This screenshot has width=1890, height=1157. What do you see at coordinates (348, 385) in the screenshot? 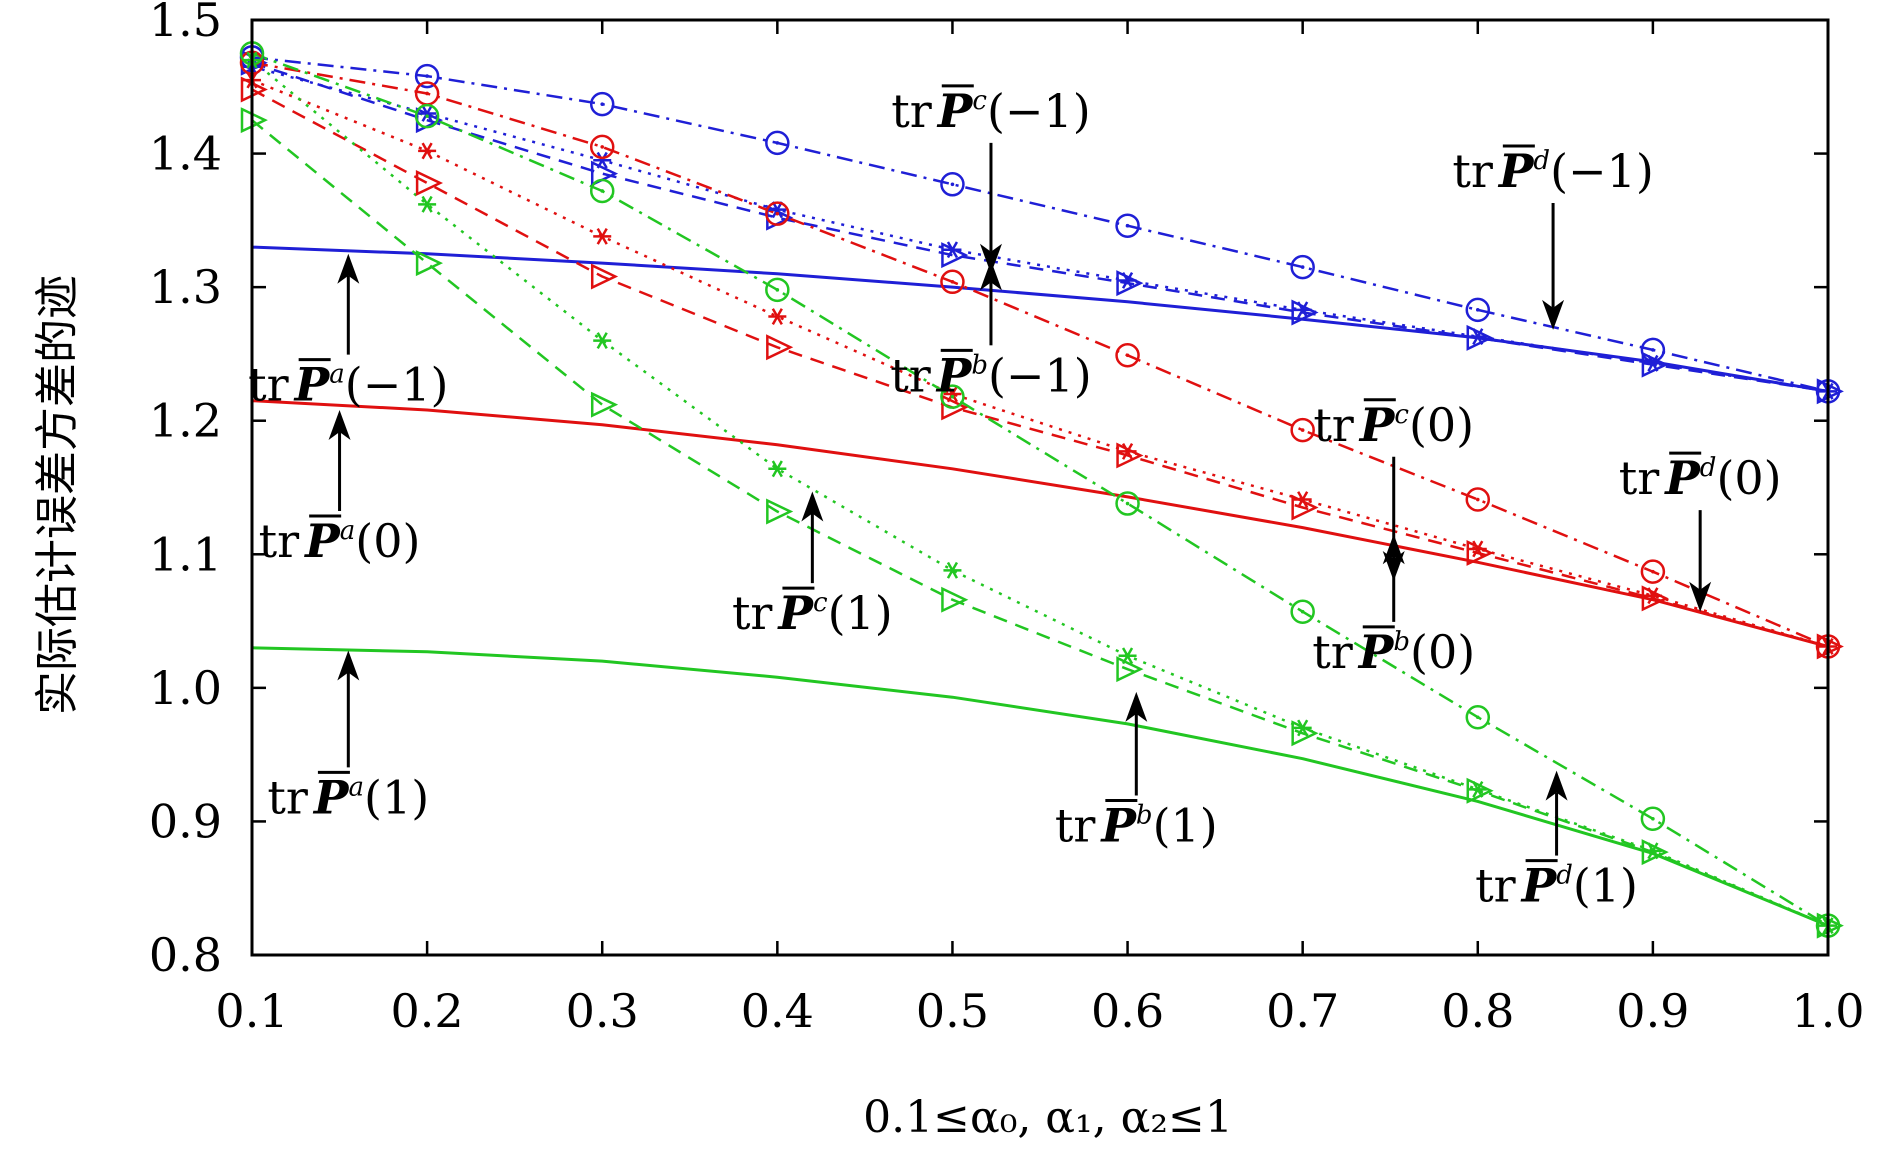
I see `annotation-label: tr Pa(−1)` at bounding box center [348, 385].